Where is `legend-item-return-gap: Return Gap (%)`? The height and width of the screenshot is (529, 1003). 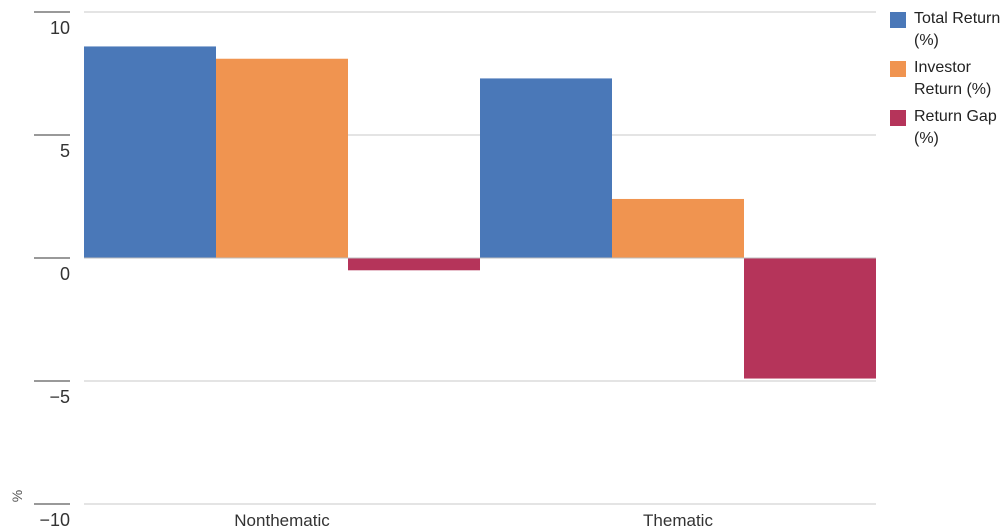
legend-item-return-gap: Return Gap (%) is located at coordinates (946, 128).